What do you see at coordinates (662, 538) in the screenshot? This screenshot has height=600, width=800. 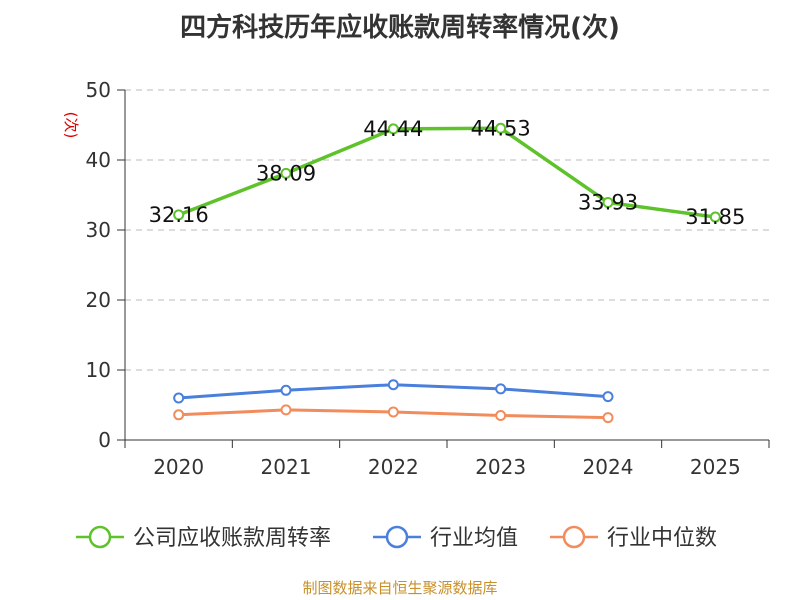 I see `legend-label: 行业中位数` at bounding box center [662, 538].